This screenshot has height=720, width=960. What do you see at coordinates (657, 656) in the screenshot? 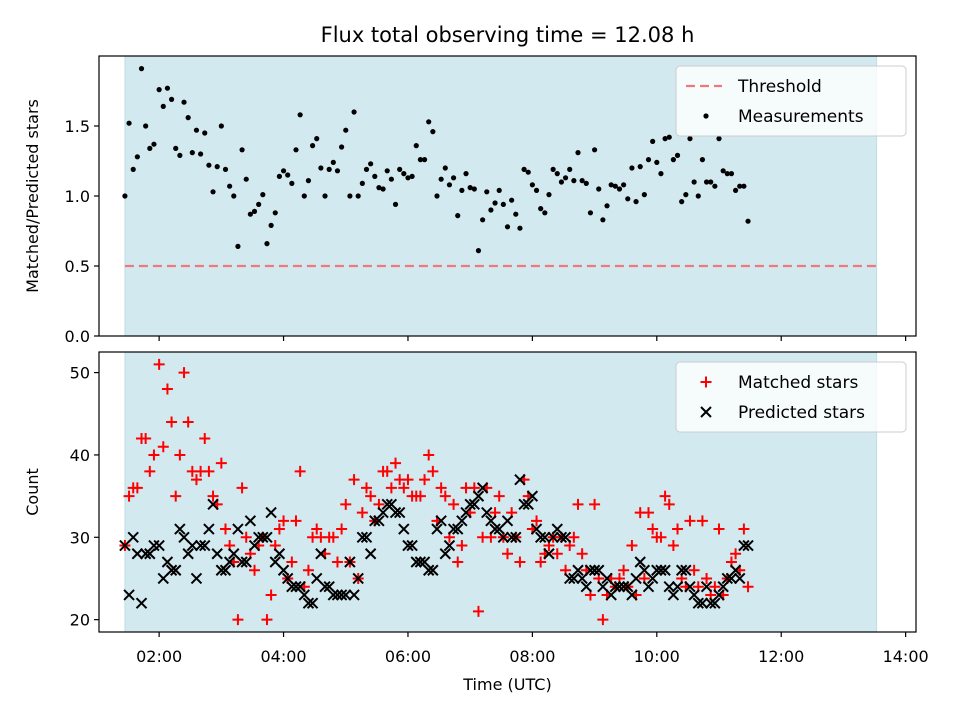
I see `x-tick-label: 10:00` at bounding box center [657, 656].